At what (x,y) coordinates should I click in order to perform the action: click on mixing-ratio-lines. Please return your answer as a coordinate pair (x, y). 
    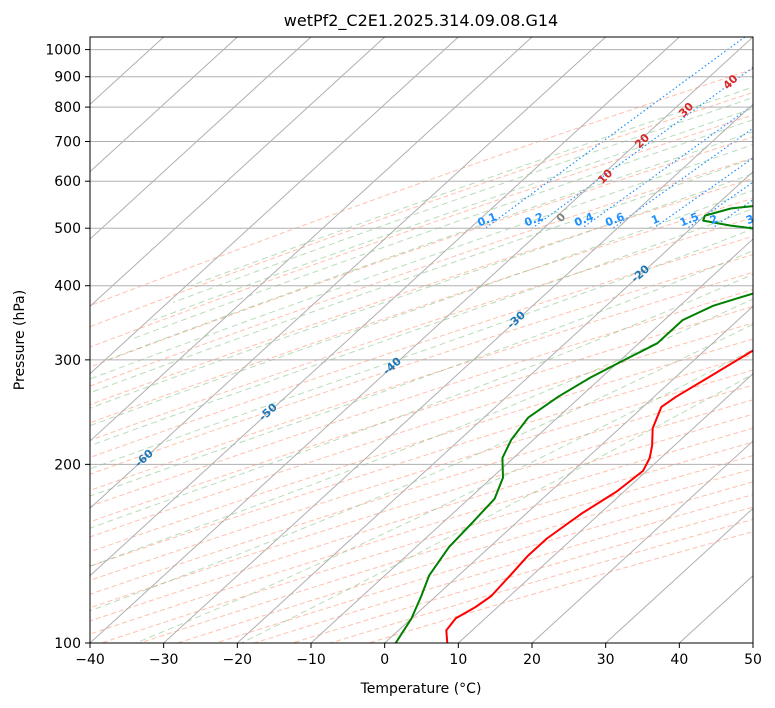
    Looking at the image, I should click on (618, 133).